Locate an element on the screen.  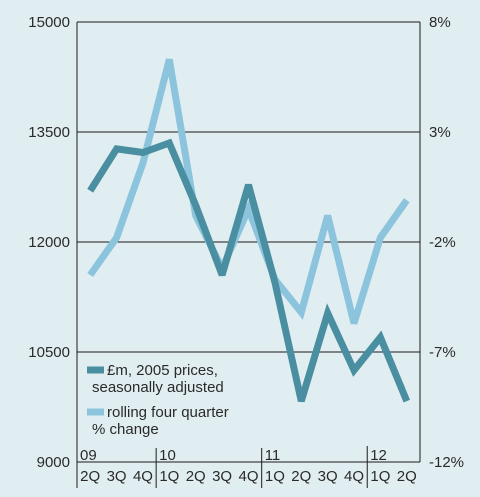
left-tick-label: 15000 is located at coordinates (49, 22).